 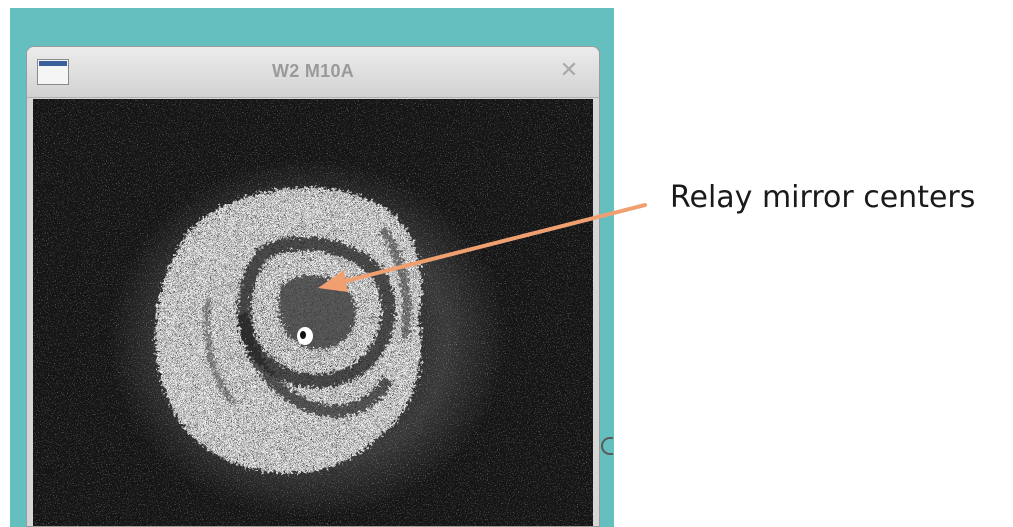 I want to click on window-title: W2 M10A, so click(x=313, y=71).